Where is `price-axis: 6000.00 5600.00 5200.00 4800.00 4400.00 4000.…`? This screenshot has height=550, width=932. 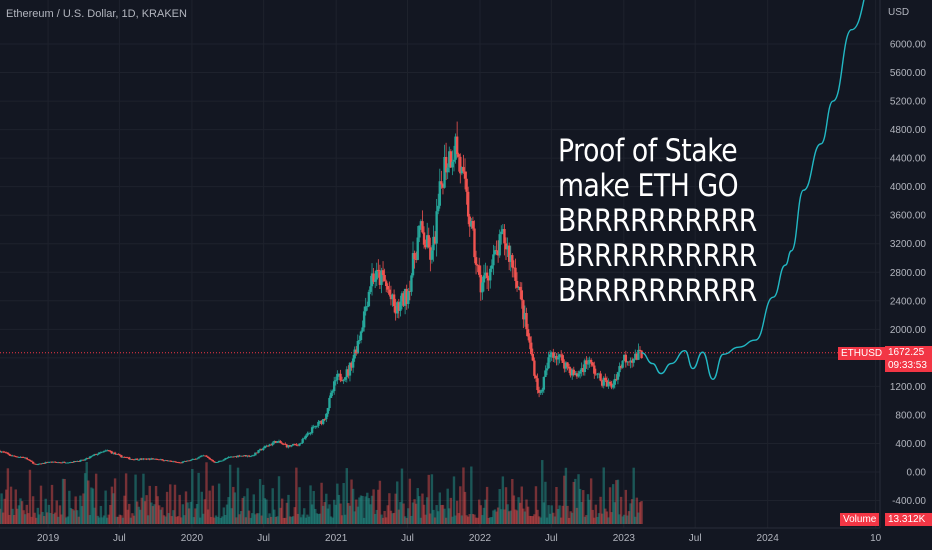 price-axis: 6000.00 5600.00 5200.00 4800.00 4400.00 4000.… is located at coordinates (908, 274).